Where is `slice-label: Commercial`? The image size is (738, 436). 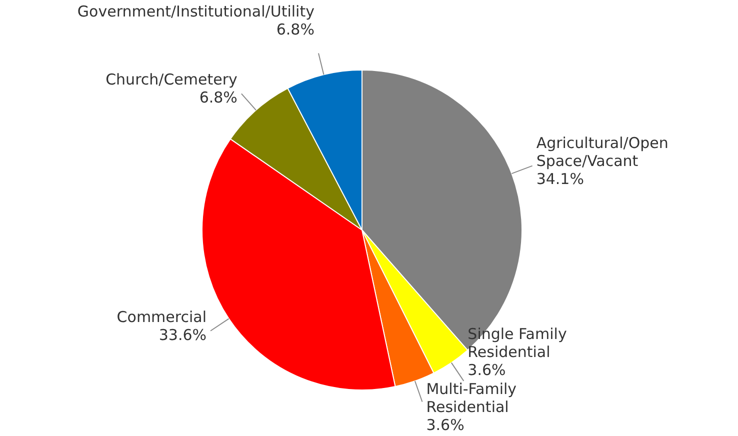 slice-label: Commercial is located at coordinates (161, 317).